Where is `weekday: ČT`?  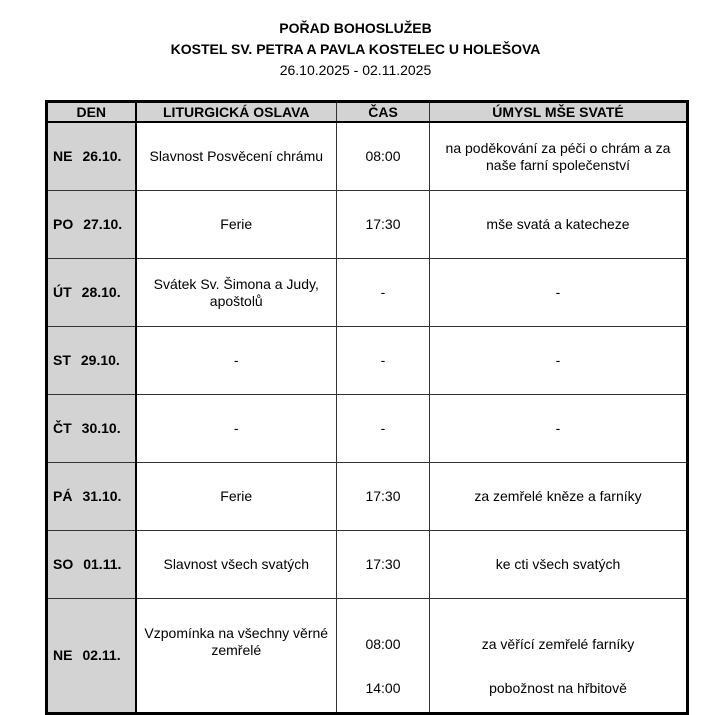 weekday: ČT is located at coordinates (62, 428).